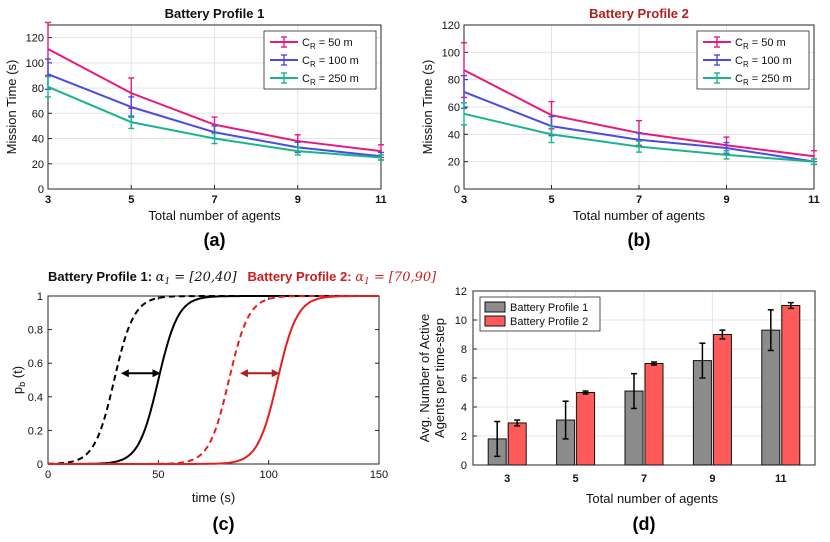 The width and height of the screenshot is (830, 542). I want to click on y-tick-label: 4, so click(464, 408).